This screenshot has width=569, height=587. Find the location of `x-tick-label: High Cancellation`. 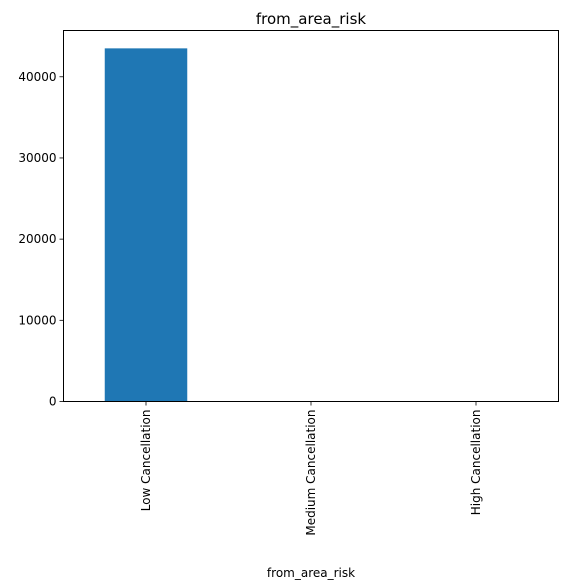

x-tick-label: High Cancellation is located at coordinates (476, 463).